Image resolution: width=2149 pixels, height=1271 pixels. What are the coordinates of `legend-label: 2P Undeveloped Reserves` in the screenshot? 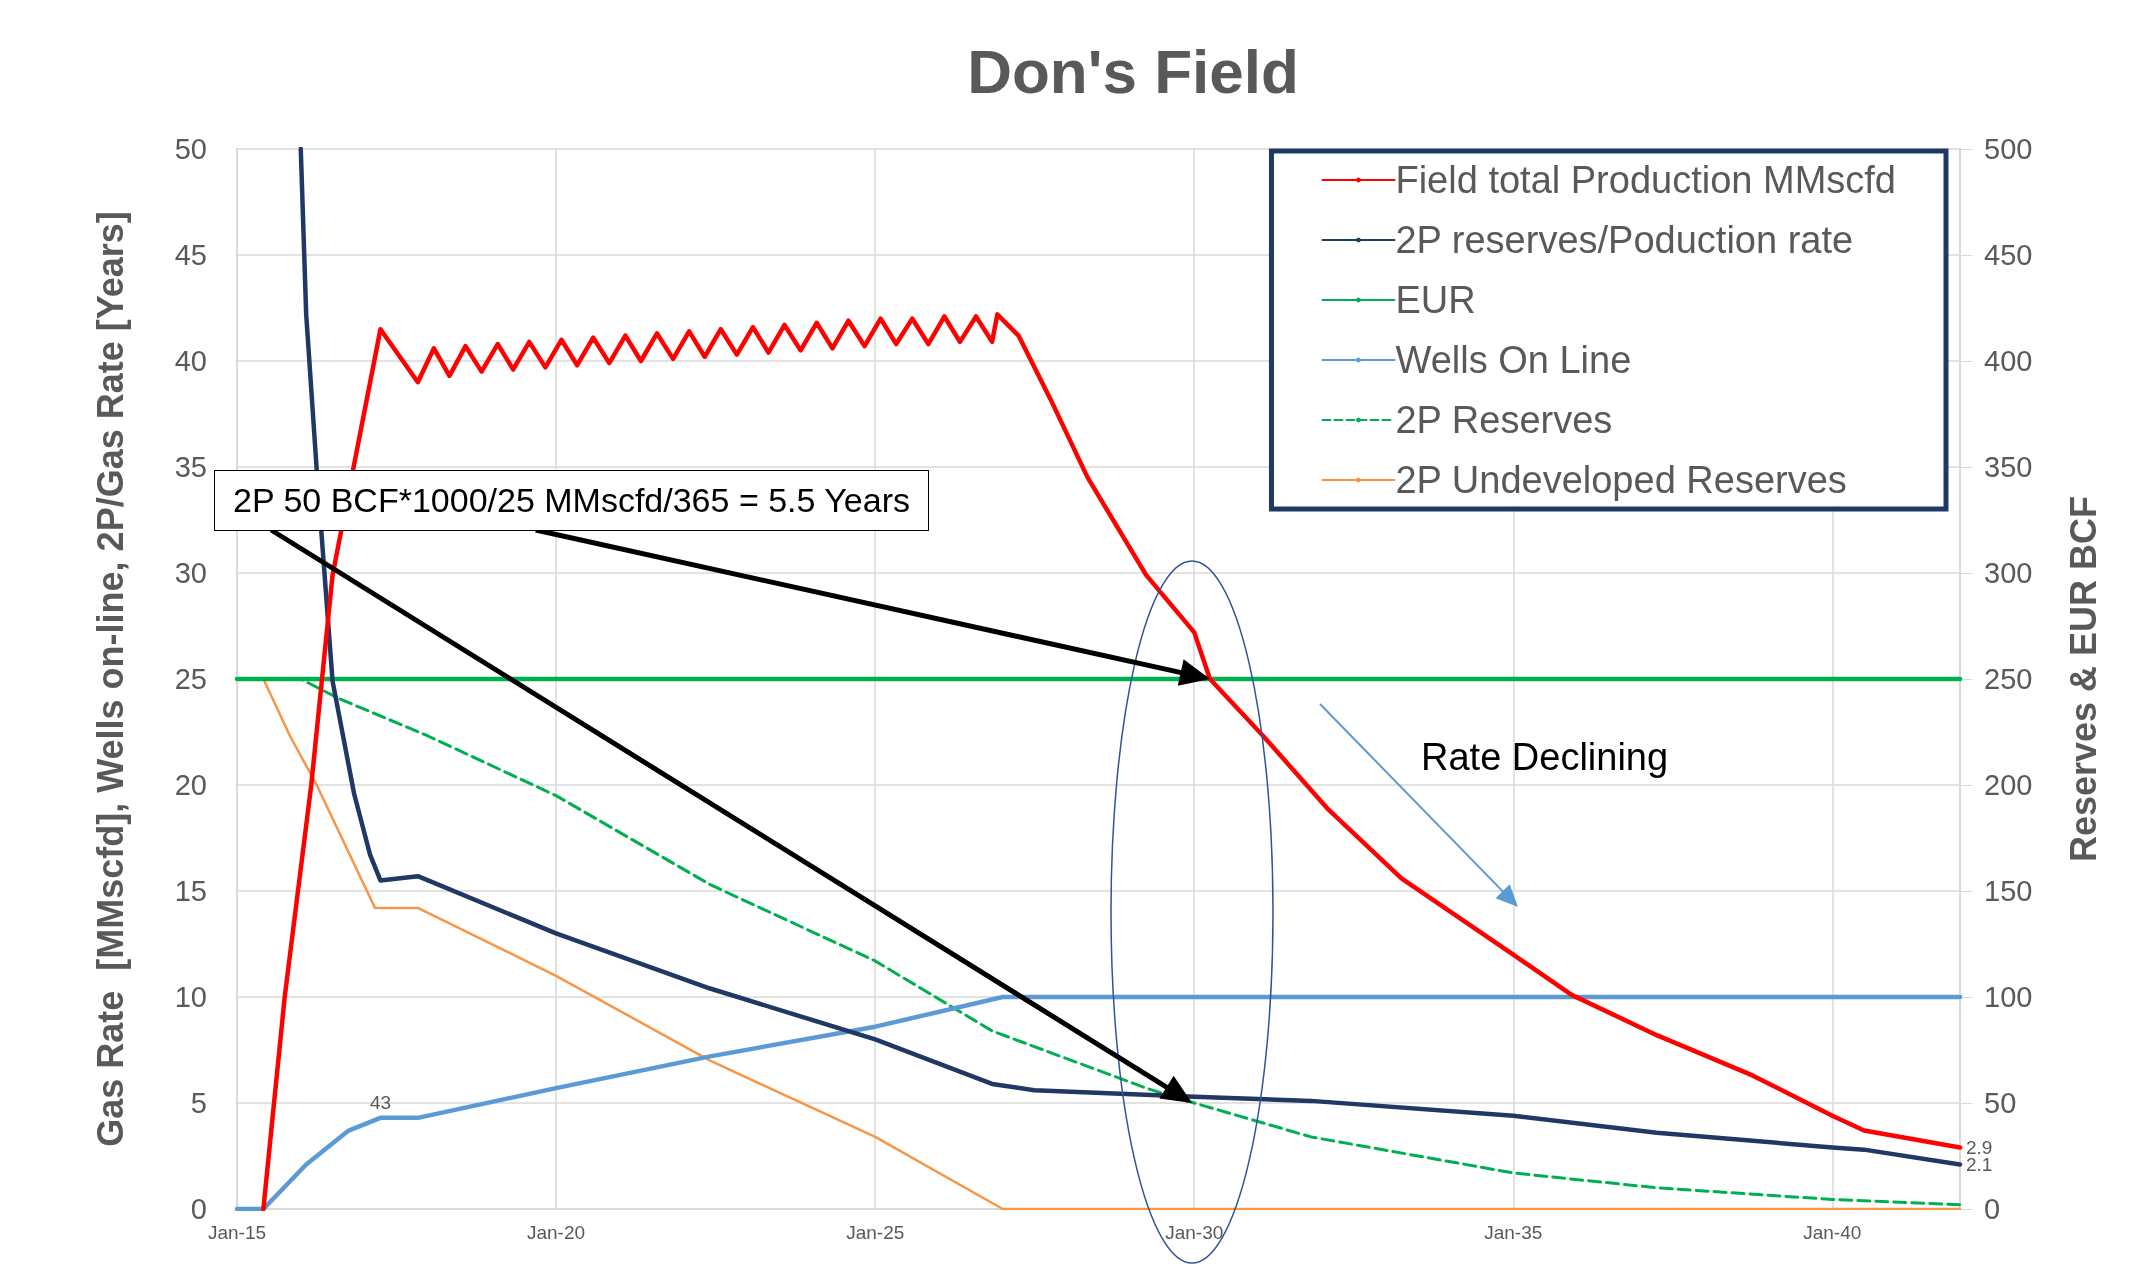 It's located at (1621, 480).